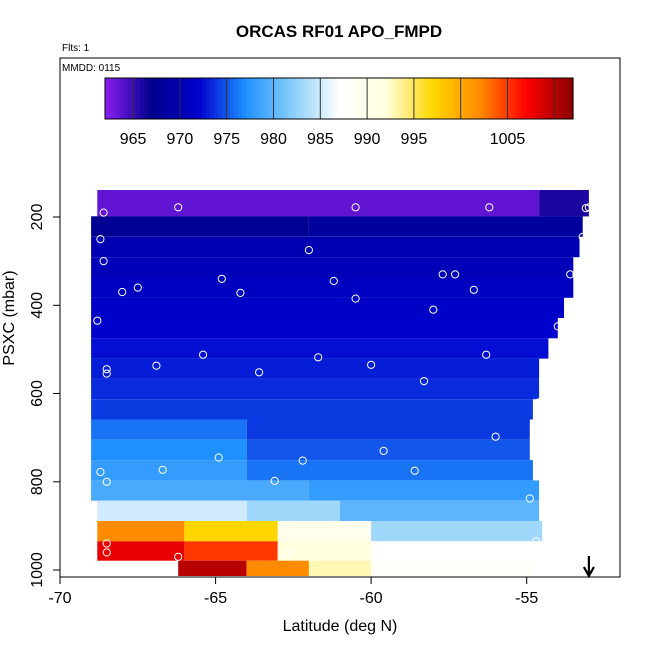  What do you see at coordinates (37, 481) in the screenshot?
I see `y-tick-label: 800` at bounding box center [37, 481].